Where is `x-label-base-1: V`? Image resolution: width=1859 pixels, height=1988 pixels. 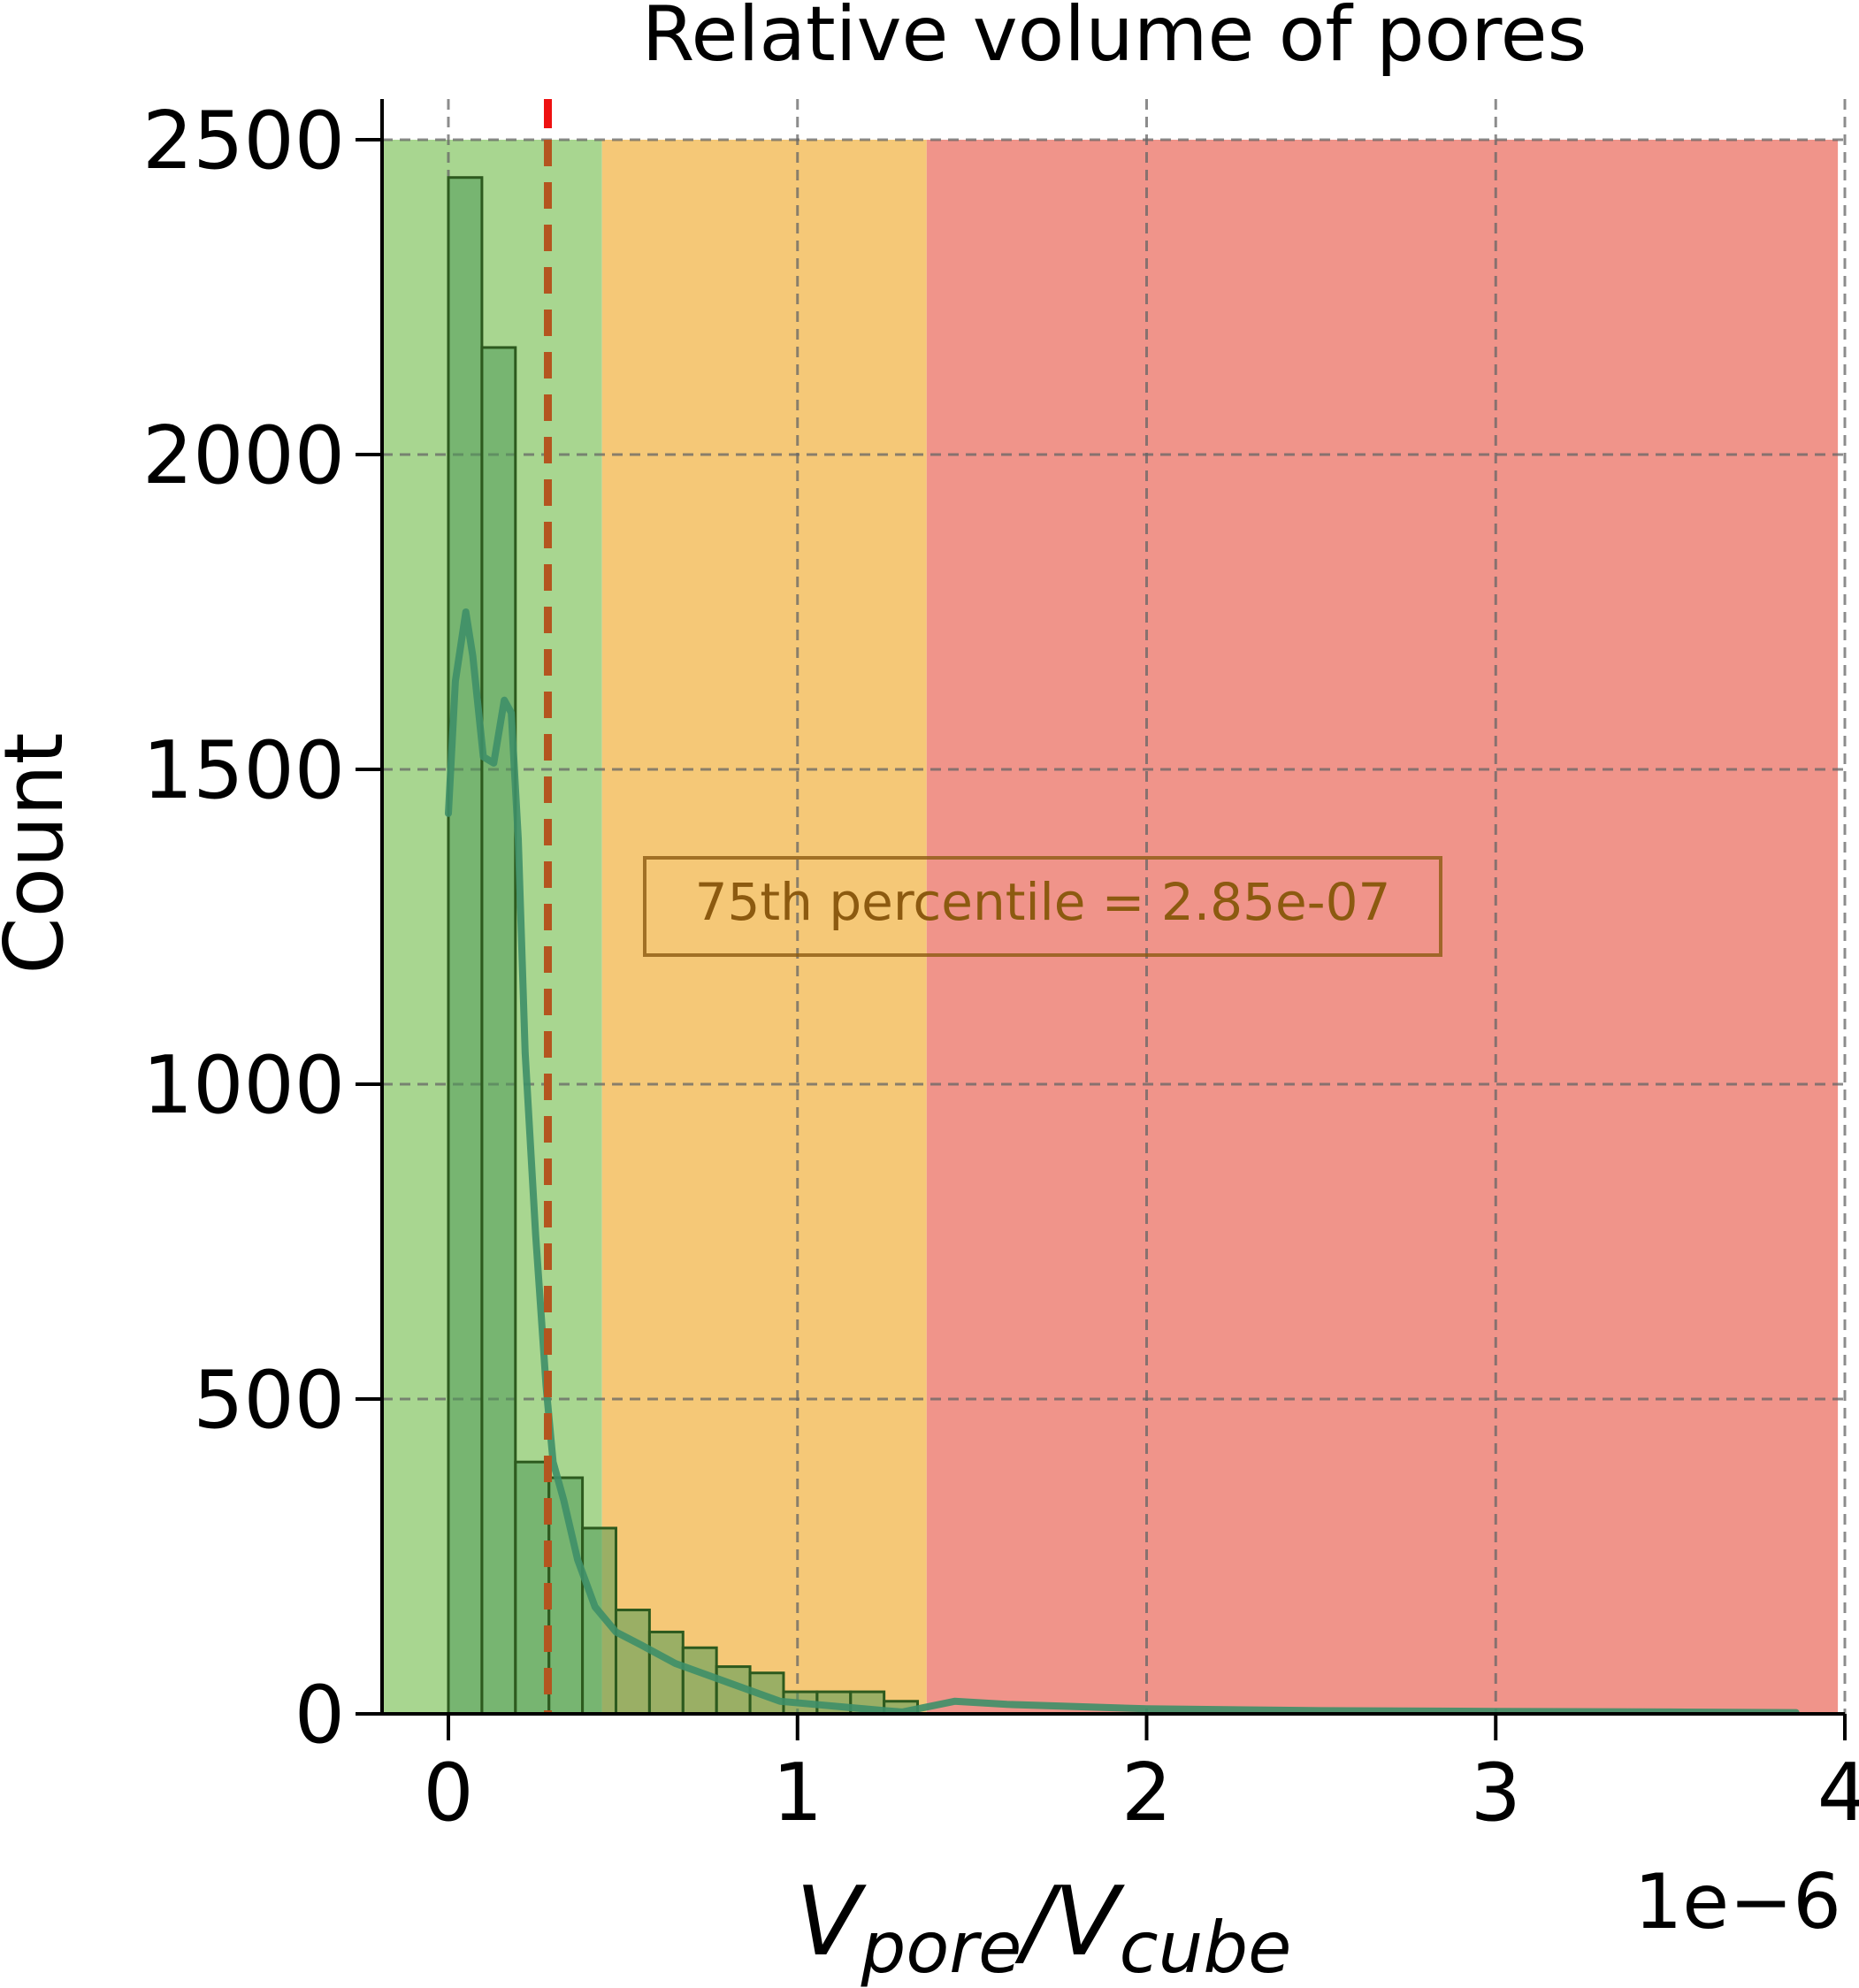 x-label-base-1: V is located at coordinates (832, 1922).